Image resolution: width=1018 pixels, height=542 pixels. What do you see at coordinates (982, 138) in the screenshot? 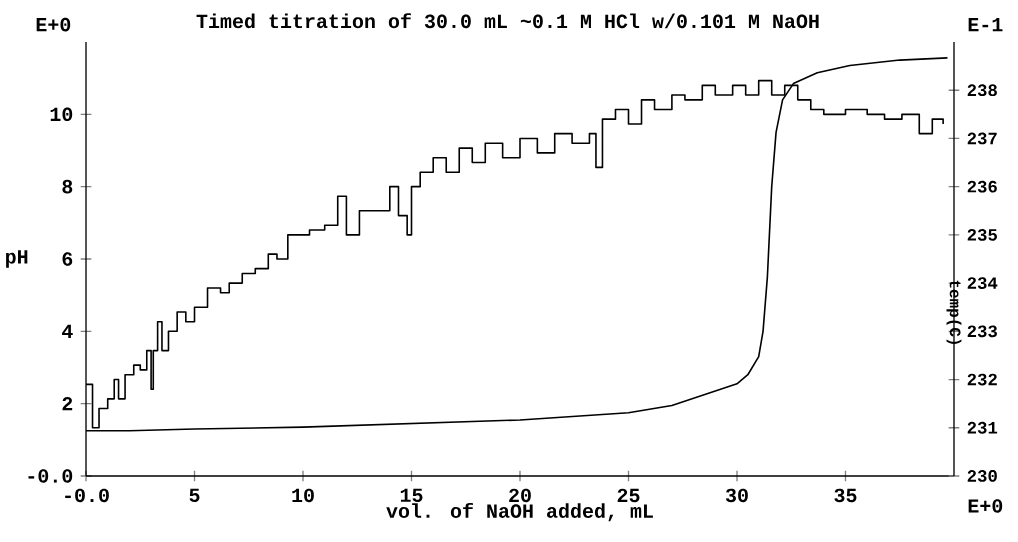
I see `y2-tick-label: 237` at bounding box center [982, 138].